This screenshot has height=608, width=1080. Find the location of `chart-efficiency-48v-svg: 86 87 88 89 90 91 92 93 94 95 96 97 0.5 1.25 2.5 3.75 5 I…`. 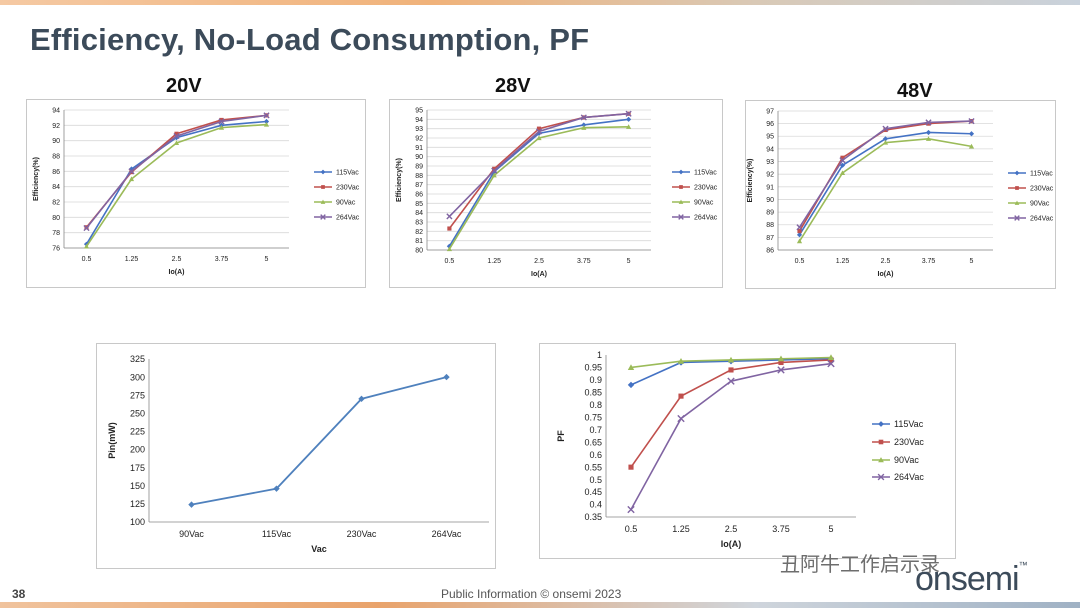

chart-efficiency-48v-svg: 86 87 88 89 90 91 92 93 94 95 96 97 0.5 1.25 2.5 3.75 5 I… is located at coordinates (900, 193).